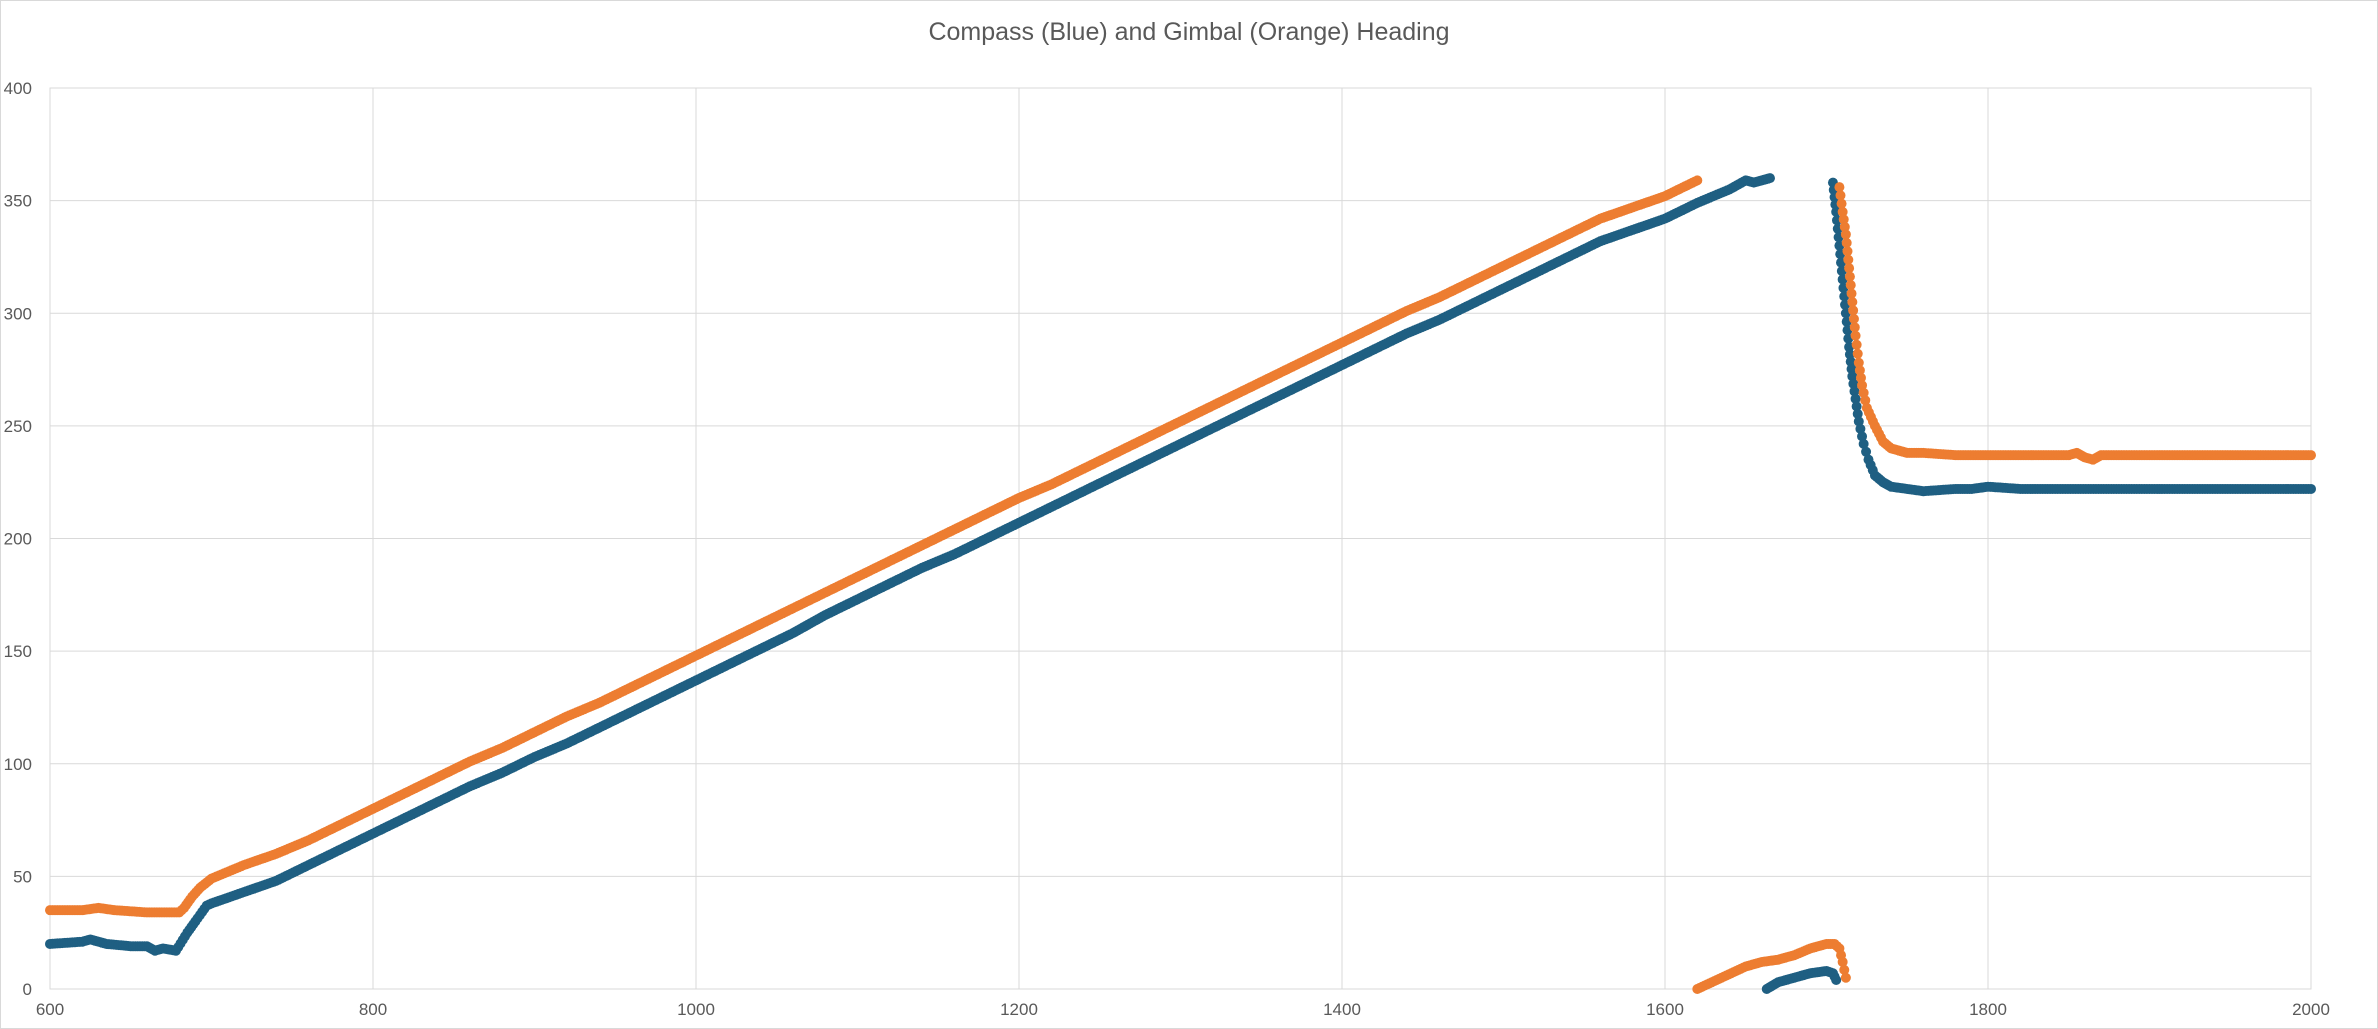 This screenshot has width=2378, height=1029. Describe the element at coordinates (22, 876) in the screenshot. I see `y-tick-label: 50` at that location.